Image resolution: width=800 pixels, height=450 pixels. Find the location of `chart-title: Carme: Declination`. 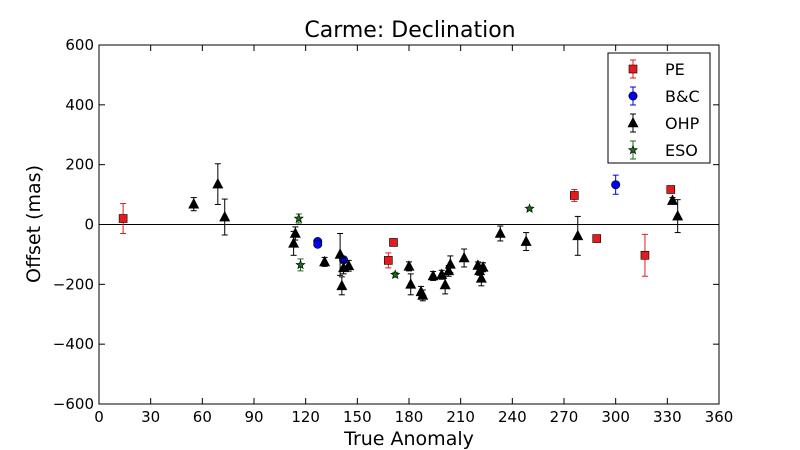

chart-title: Carme: Declination is located at coordinates (409, 30).